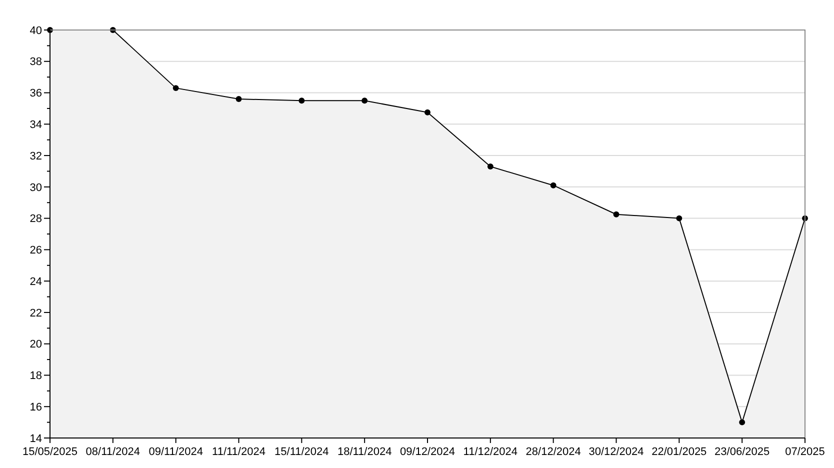  I want to click on y-tick-label: 30, so click(36, 188).